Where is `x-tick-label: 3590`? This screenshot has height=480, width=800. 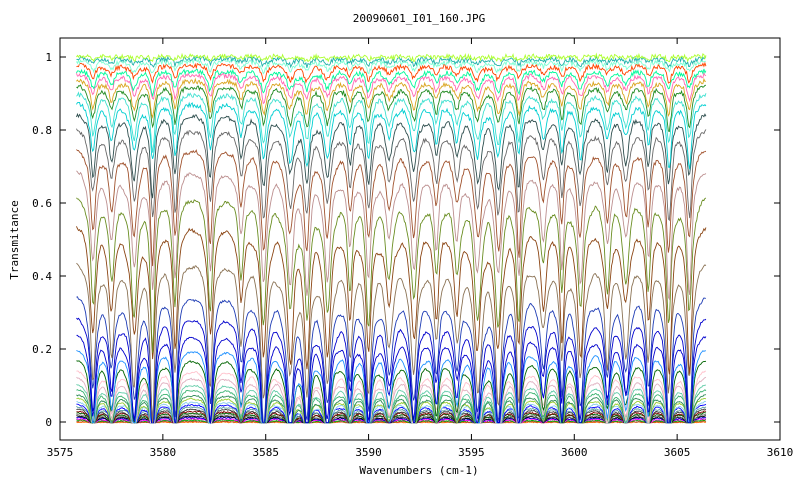 x-tick-label: 3590 is located at coordinates (368, 452).